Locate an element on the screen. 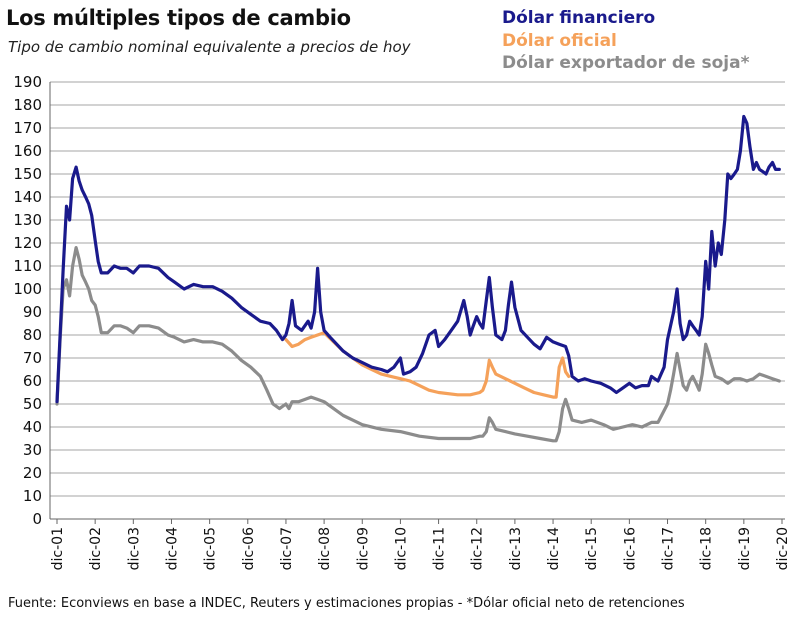  x-tick-label: dic-01 is located at coordinates (58, 548).